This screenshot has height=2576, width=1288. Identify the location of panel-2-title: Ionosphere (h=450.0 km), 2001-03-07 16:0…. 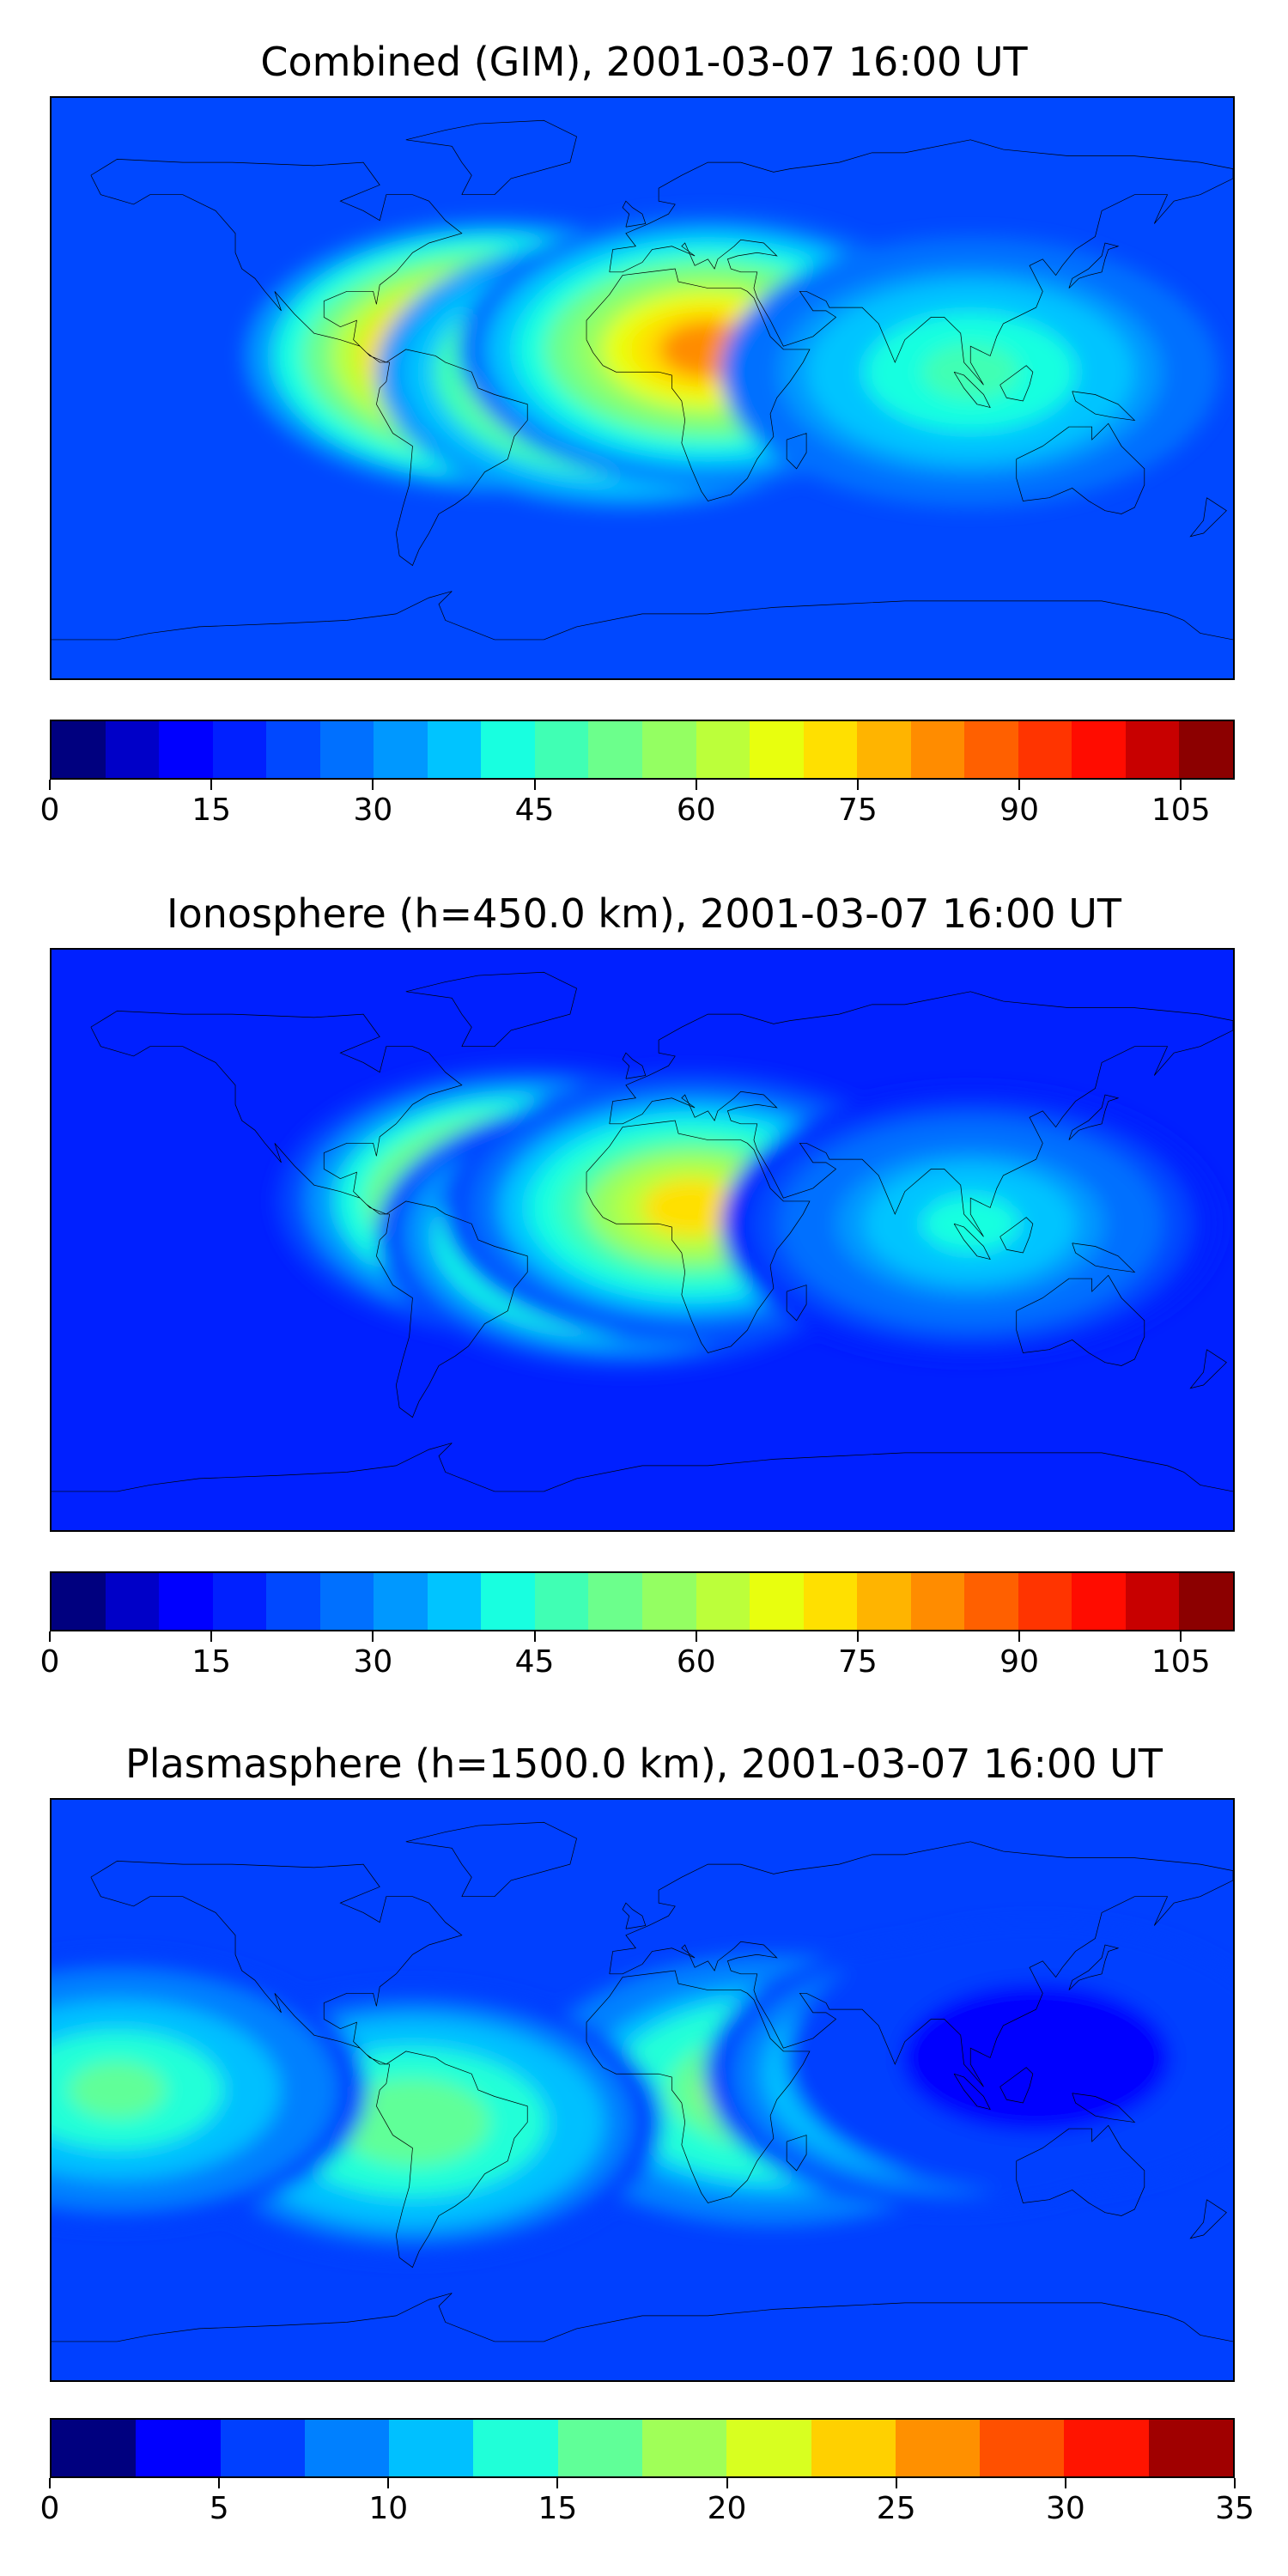
(644, 914).